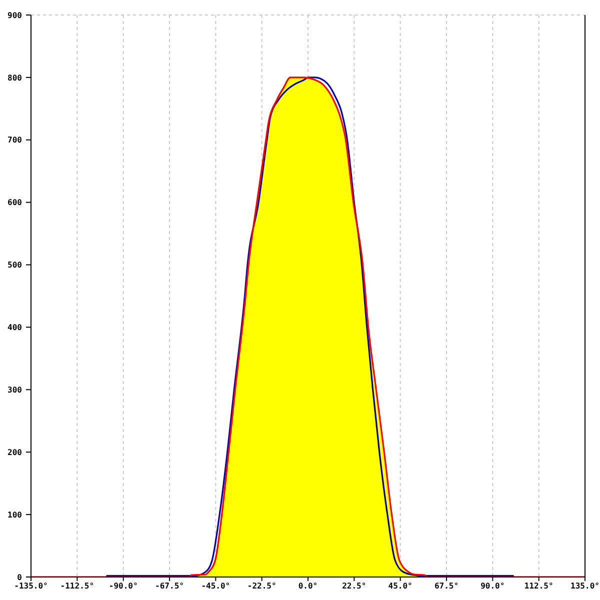 The image size is (600, 600). What do you see at coordinates (15, 327) in the screenshot?
I see `y-tick-label: 400` at bounding box center [15, 327].